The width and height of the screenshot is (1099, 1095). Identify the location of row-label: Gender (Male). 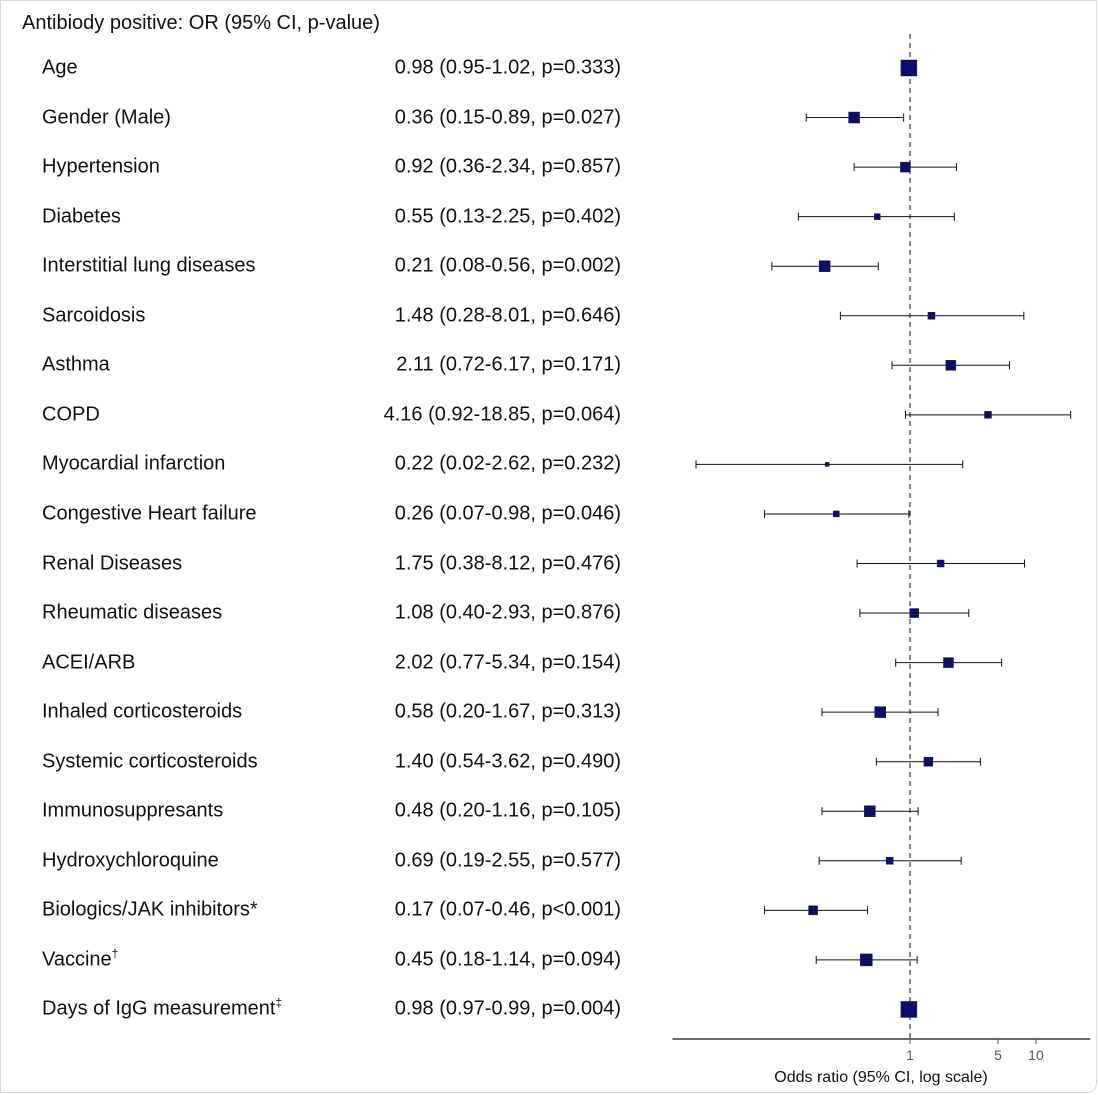
(106, 117).